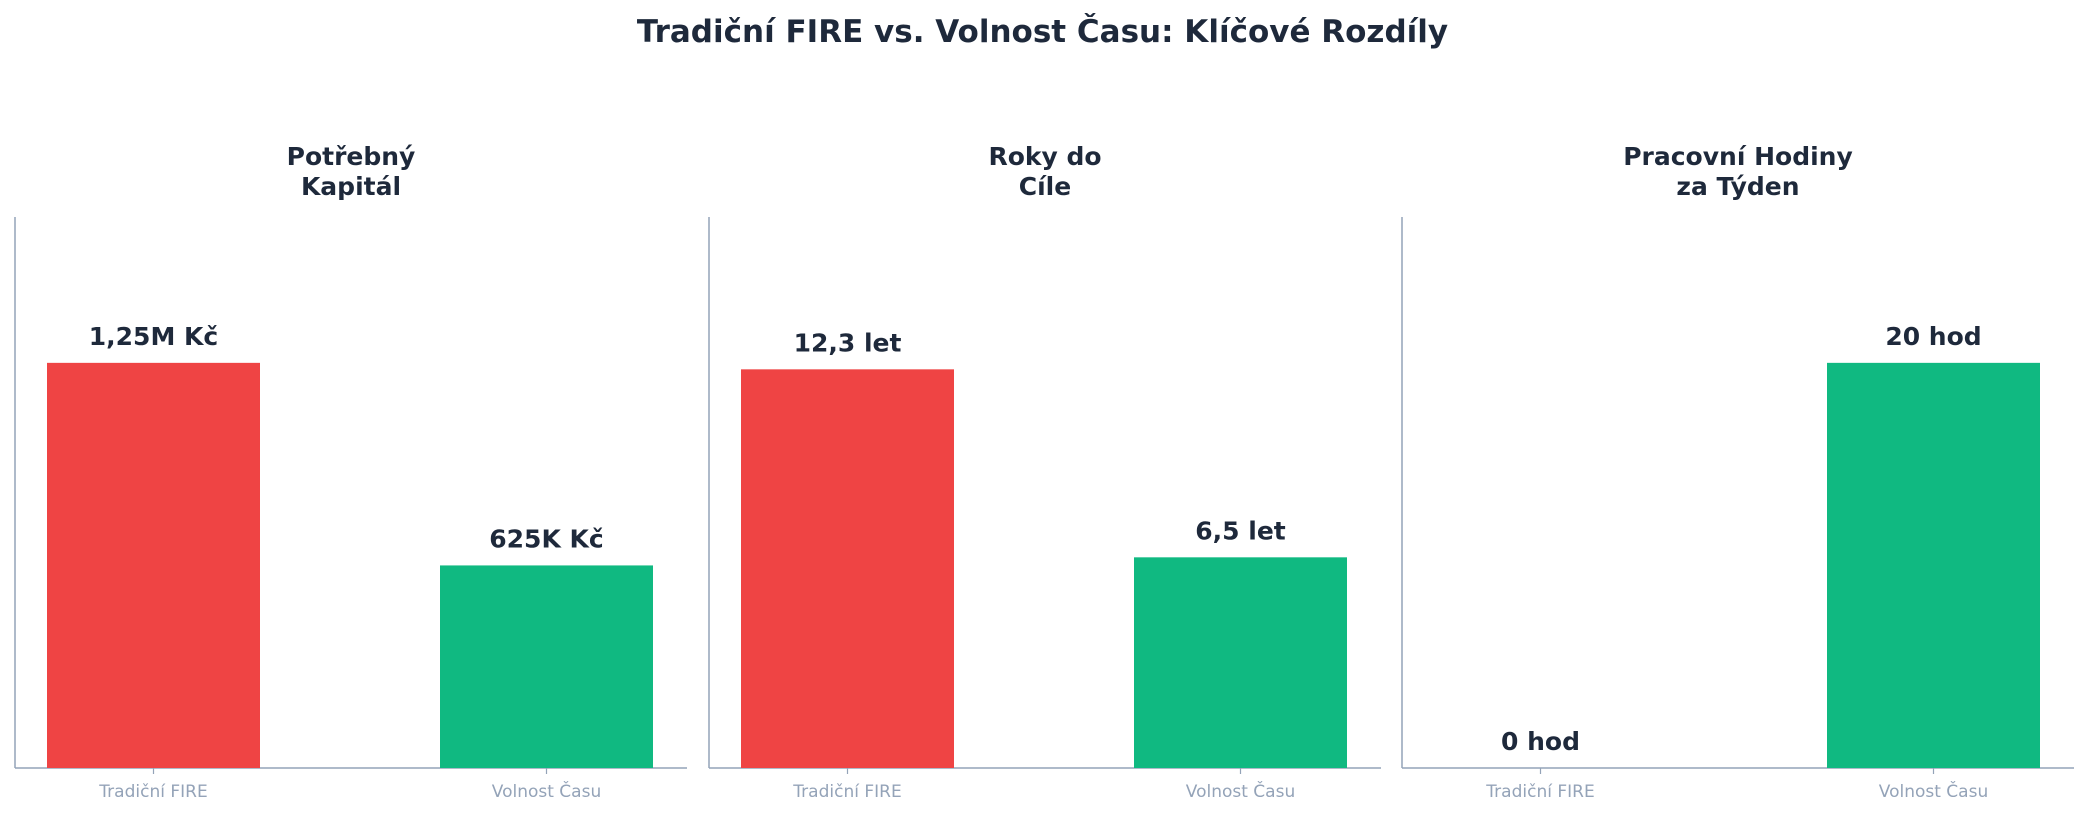 The width and height of the screenshot is (2085, 815). I want to click on data-label: 625K Kč, so click(546, 538).